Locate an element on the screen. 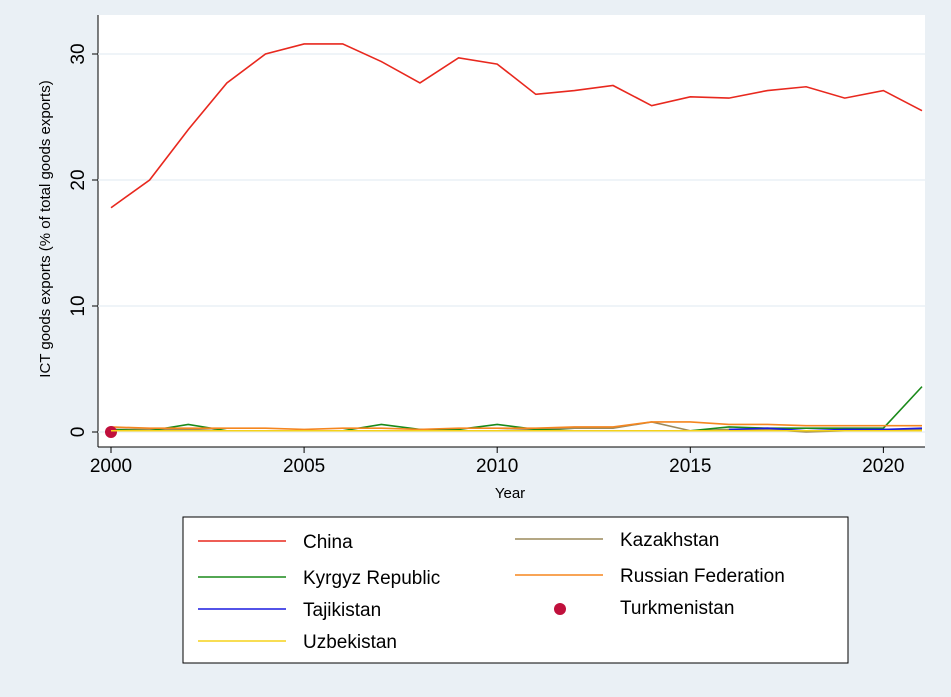  legend-label: Kazakhstan is located at coordinates (669, 540).